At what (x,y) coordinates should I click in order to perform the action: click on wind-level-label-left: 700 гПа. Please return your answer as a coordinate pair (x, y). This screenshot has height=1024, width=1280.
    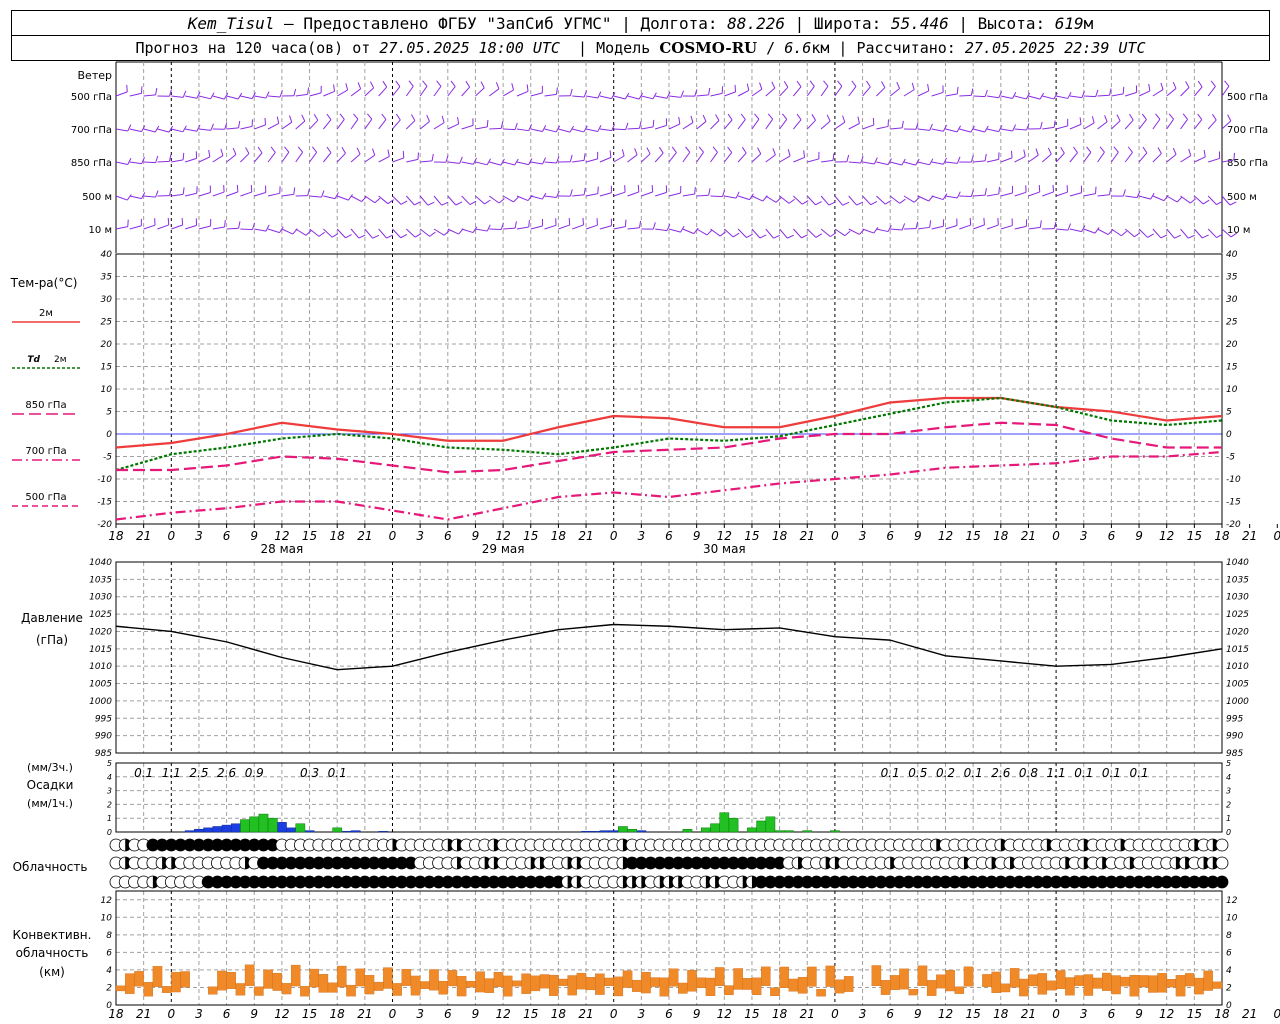
    Looking at the image, I should click on (91, 130).